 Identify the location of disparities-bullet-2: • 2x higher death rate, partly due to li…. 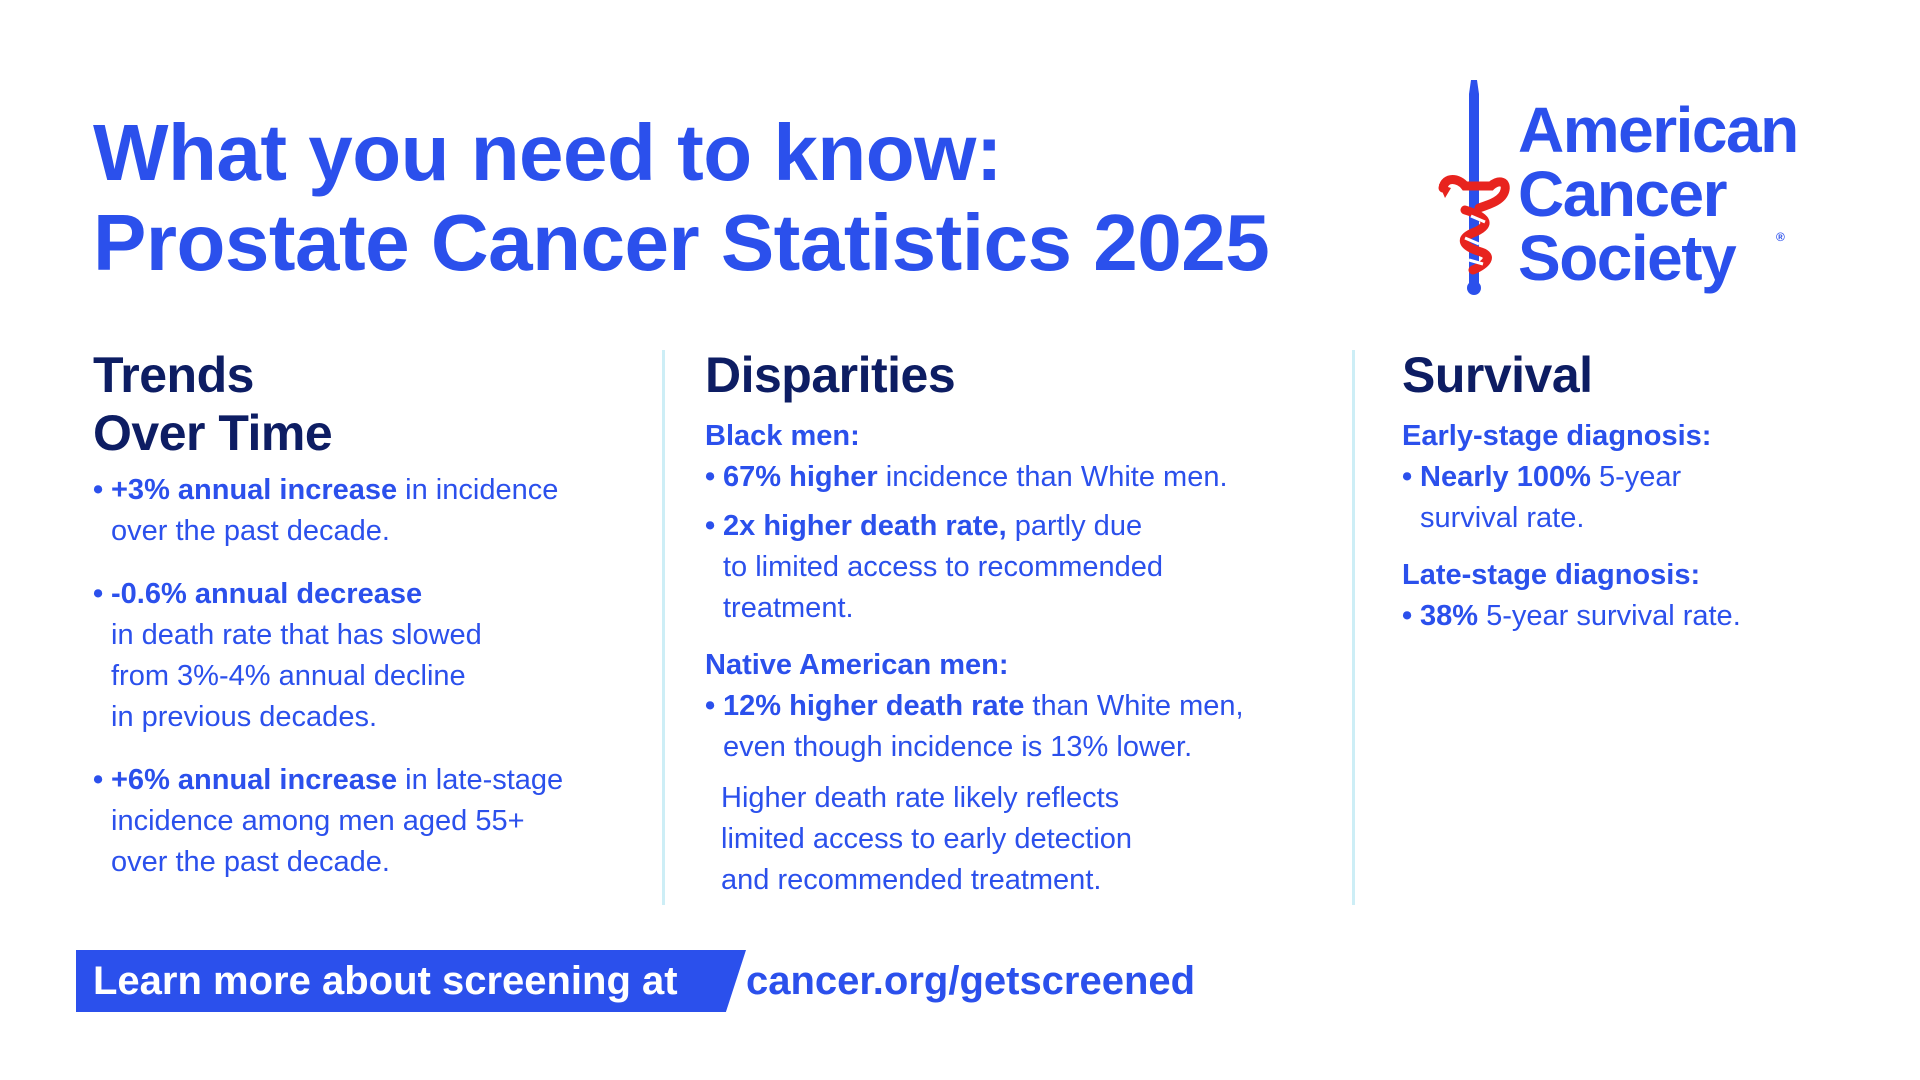
(934, 567).